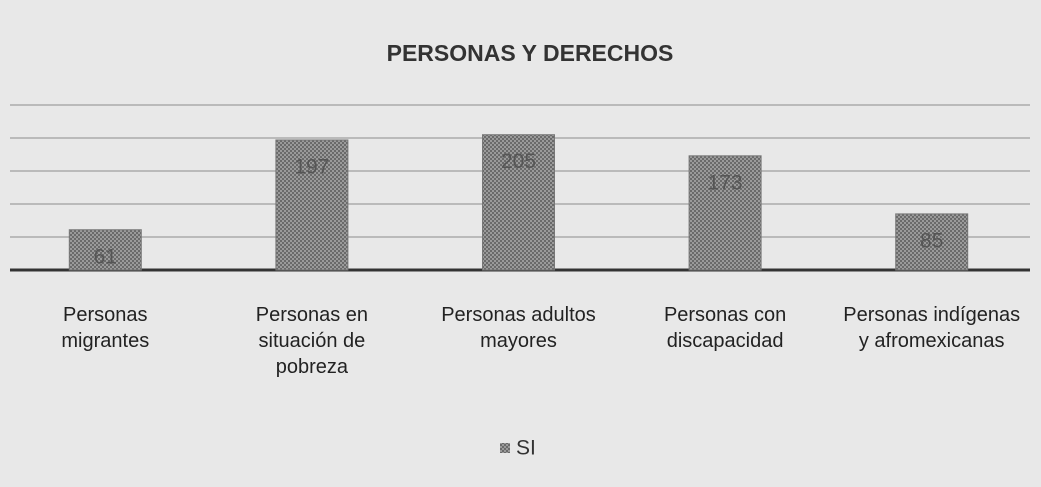 The image size is (1041, 487). I want to click on data-label: 173, so click(725, 182).